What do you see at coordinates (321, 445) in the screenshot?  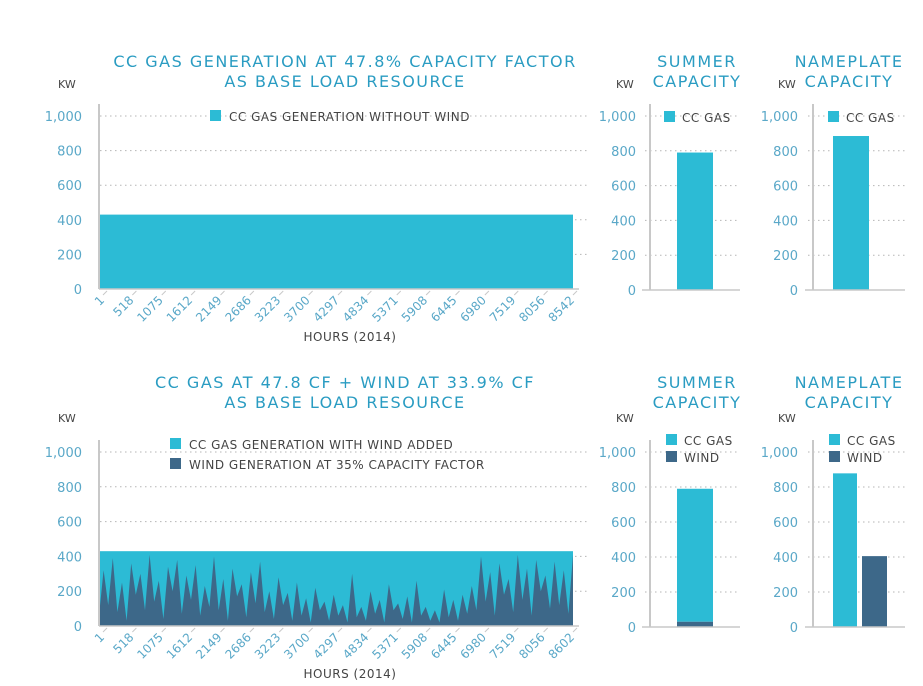 I see `legend-label: CC GAS GENERATION WITH WIND ADDED` at bounding box center [321, 445].